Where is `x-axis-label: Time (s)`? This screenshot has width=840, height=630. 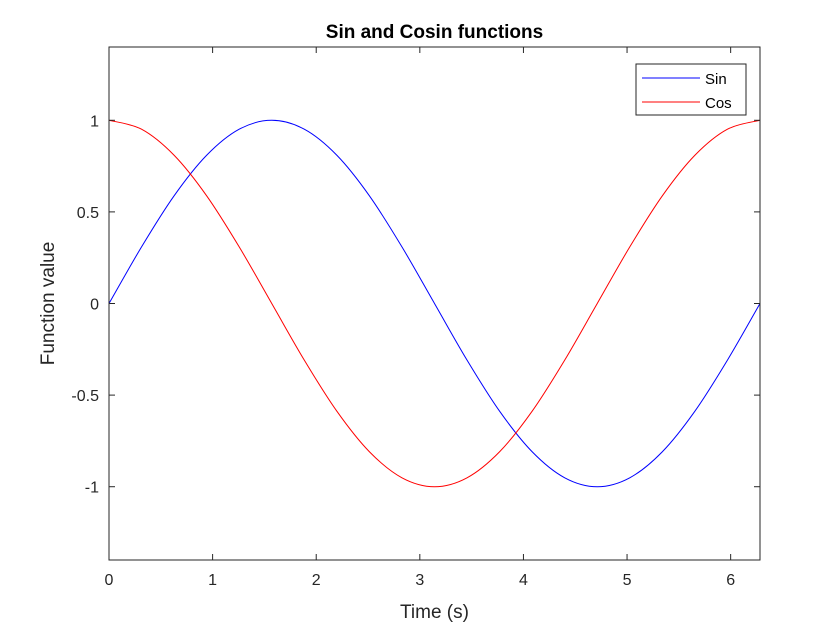 x-axis-label: Time (s) is located at coordinates (434, 612).